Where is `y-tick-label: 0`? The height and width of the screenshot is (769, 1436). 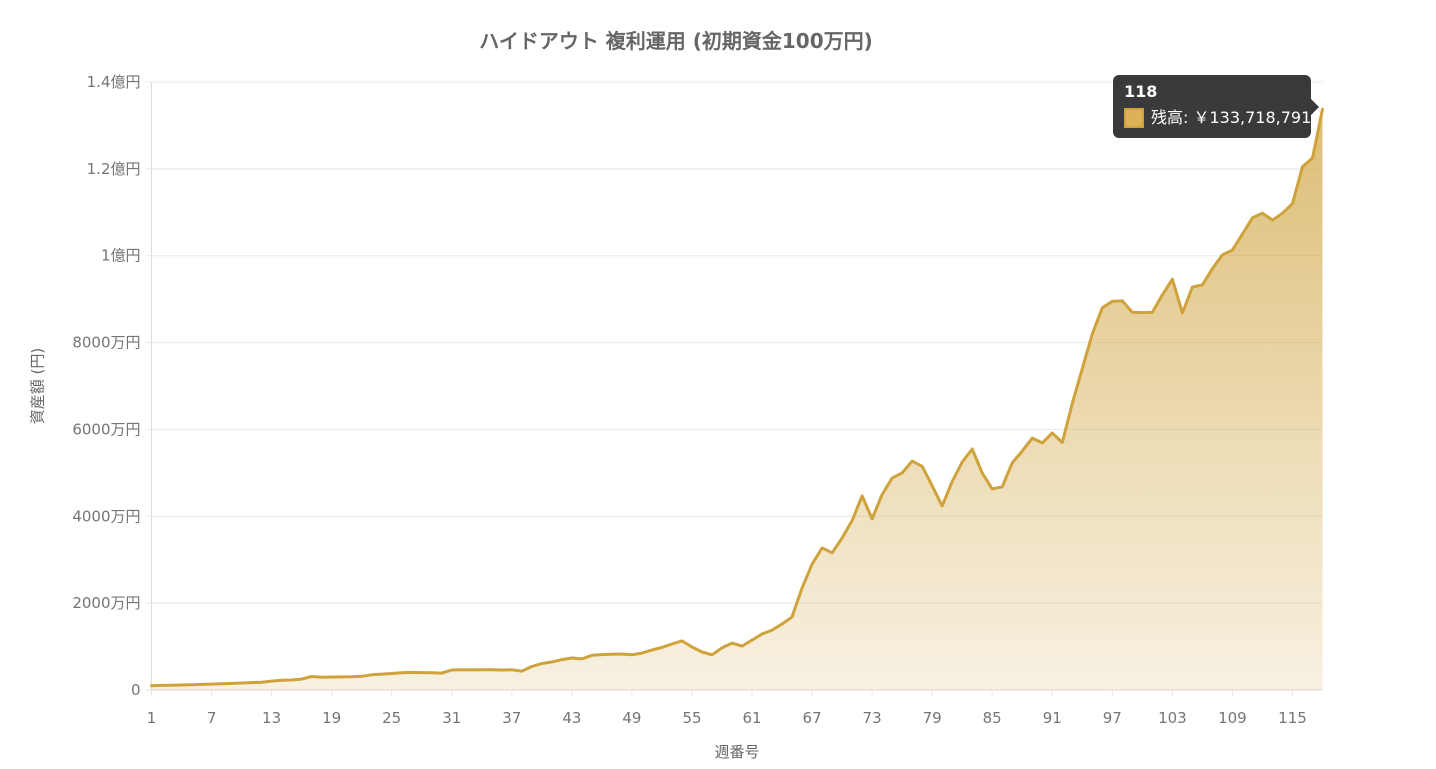
y-tick-label: 0 is located at coordinates (136, 690).